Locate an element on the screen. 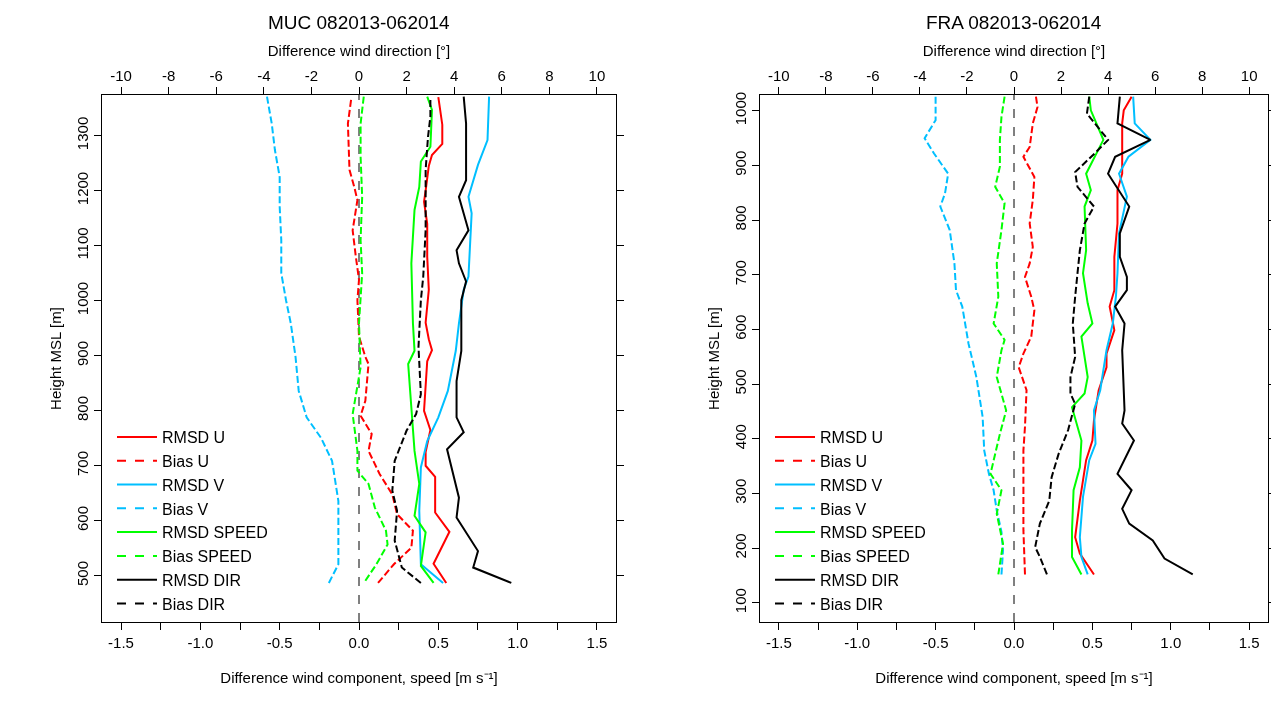  y-tick-label: 200 is located at coordinates (740, 546).